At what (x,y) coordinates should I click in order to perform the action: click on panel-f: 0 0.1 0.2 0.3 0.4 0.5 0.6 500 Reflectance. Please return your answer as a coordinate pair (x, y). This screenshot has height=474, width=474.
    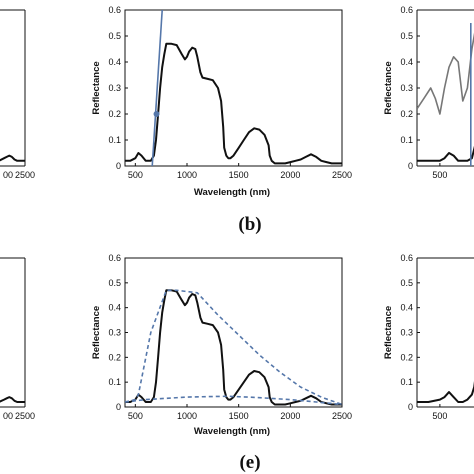
    Looking at the image, I should click on (428, 337).